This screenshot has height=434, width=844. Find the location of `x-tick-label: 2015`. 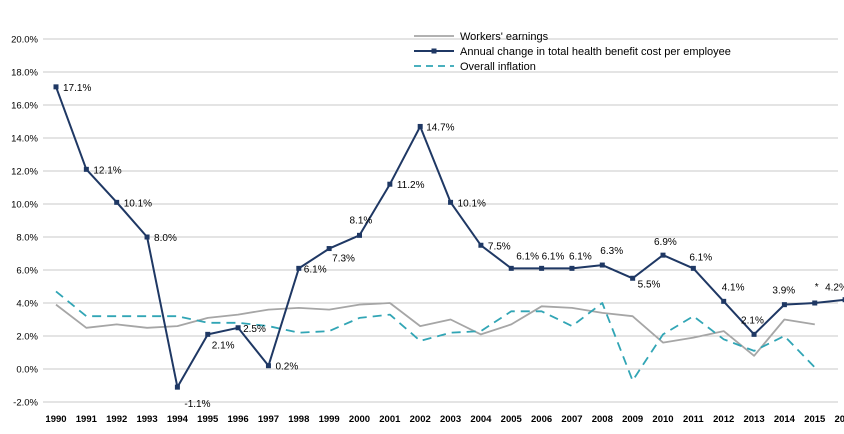

x-tick-label: 2015 is located at coordinates (815, 419).